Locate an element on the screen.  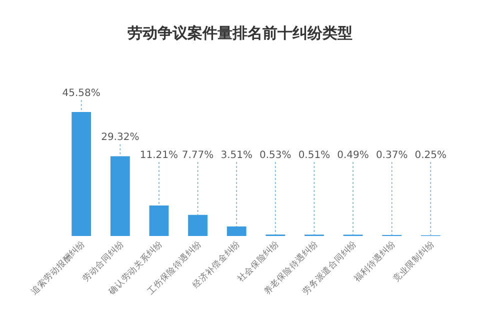
data-label: 0.53% is located at coordinates (276, 155).